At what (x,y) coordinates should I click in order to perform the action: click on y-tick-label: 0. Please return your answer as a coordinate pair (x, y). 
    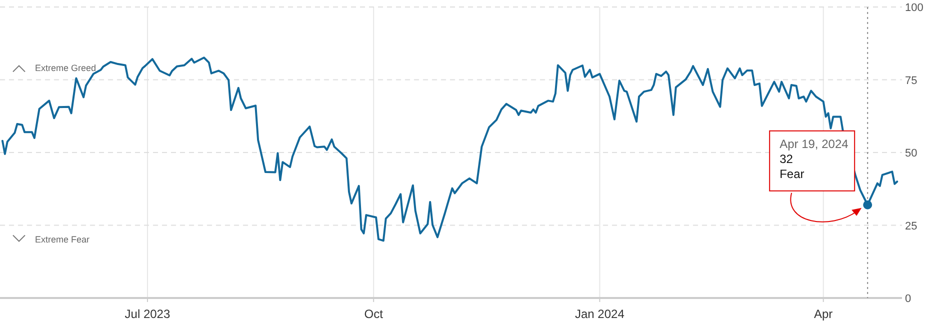
    Looking at the image, I should click on (908, 299).